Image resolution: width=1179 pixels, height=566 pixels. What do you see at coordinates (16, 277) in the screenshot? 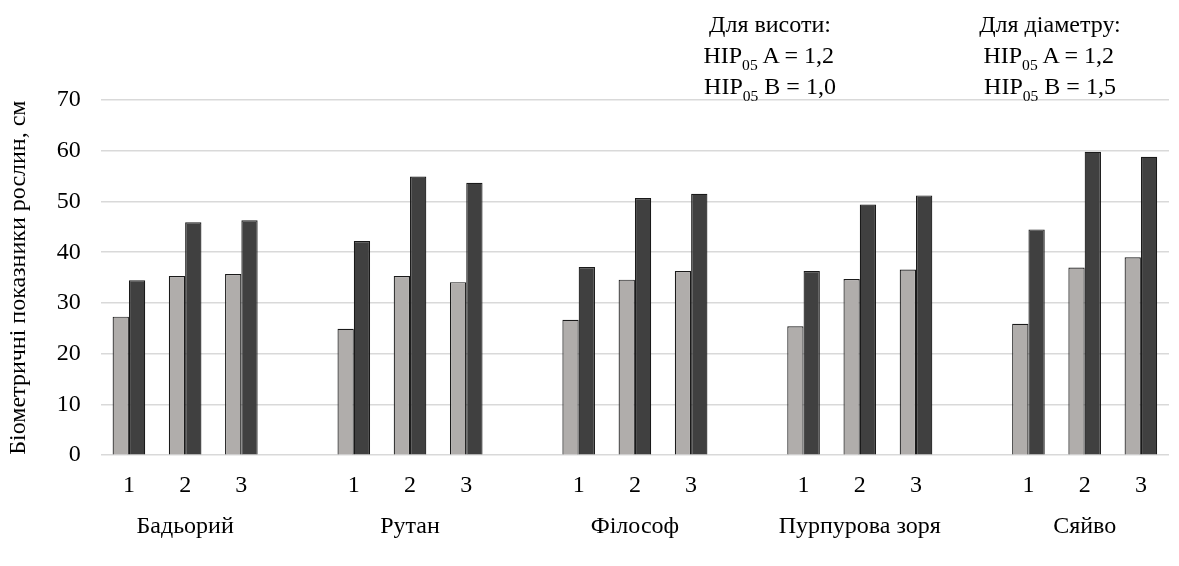
I see `y-axis-title: Біометричні показники рослин, см` at bounding box center [16, 277].